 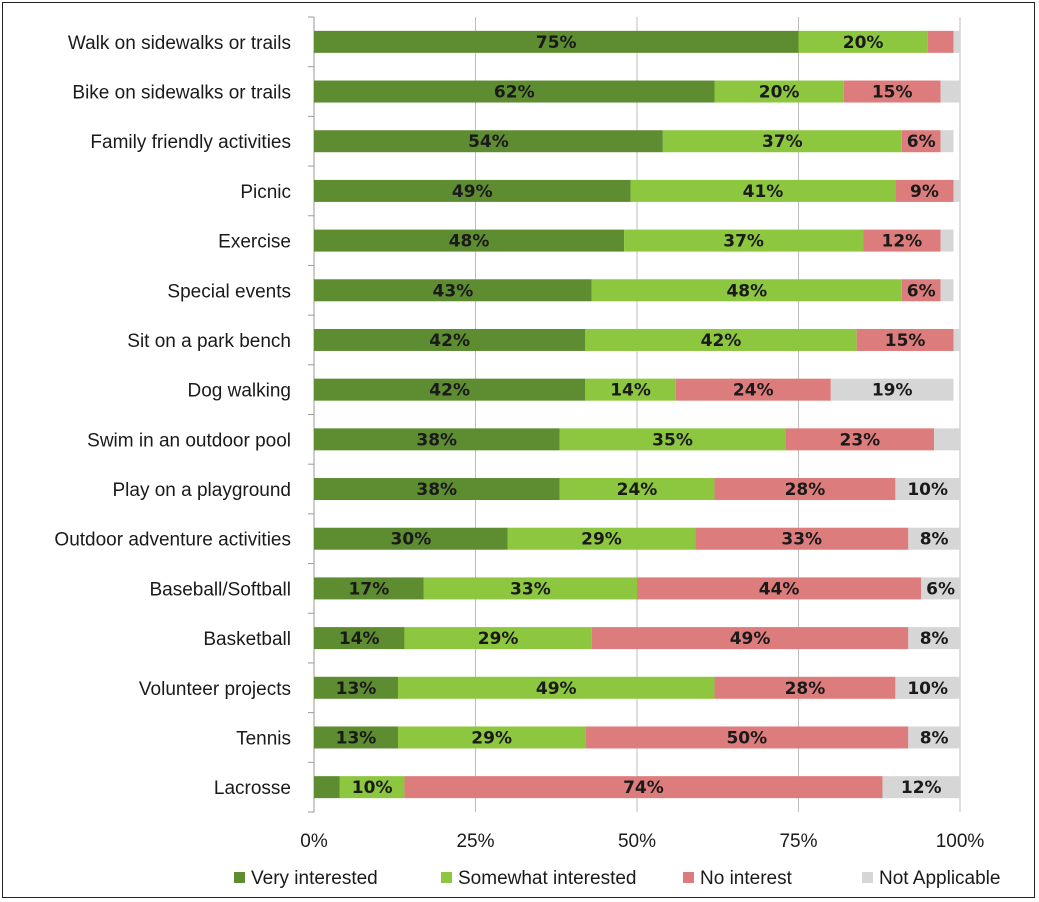 What do you see at coordinates (436, 490) in the screenshot?
I see `data-label-very-interested-play-on-a-playground: 38%` at bounding box center [436, 490].